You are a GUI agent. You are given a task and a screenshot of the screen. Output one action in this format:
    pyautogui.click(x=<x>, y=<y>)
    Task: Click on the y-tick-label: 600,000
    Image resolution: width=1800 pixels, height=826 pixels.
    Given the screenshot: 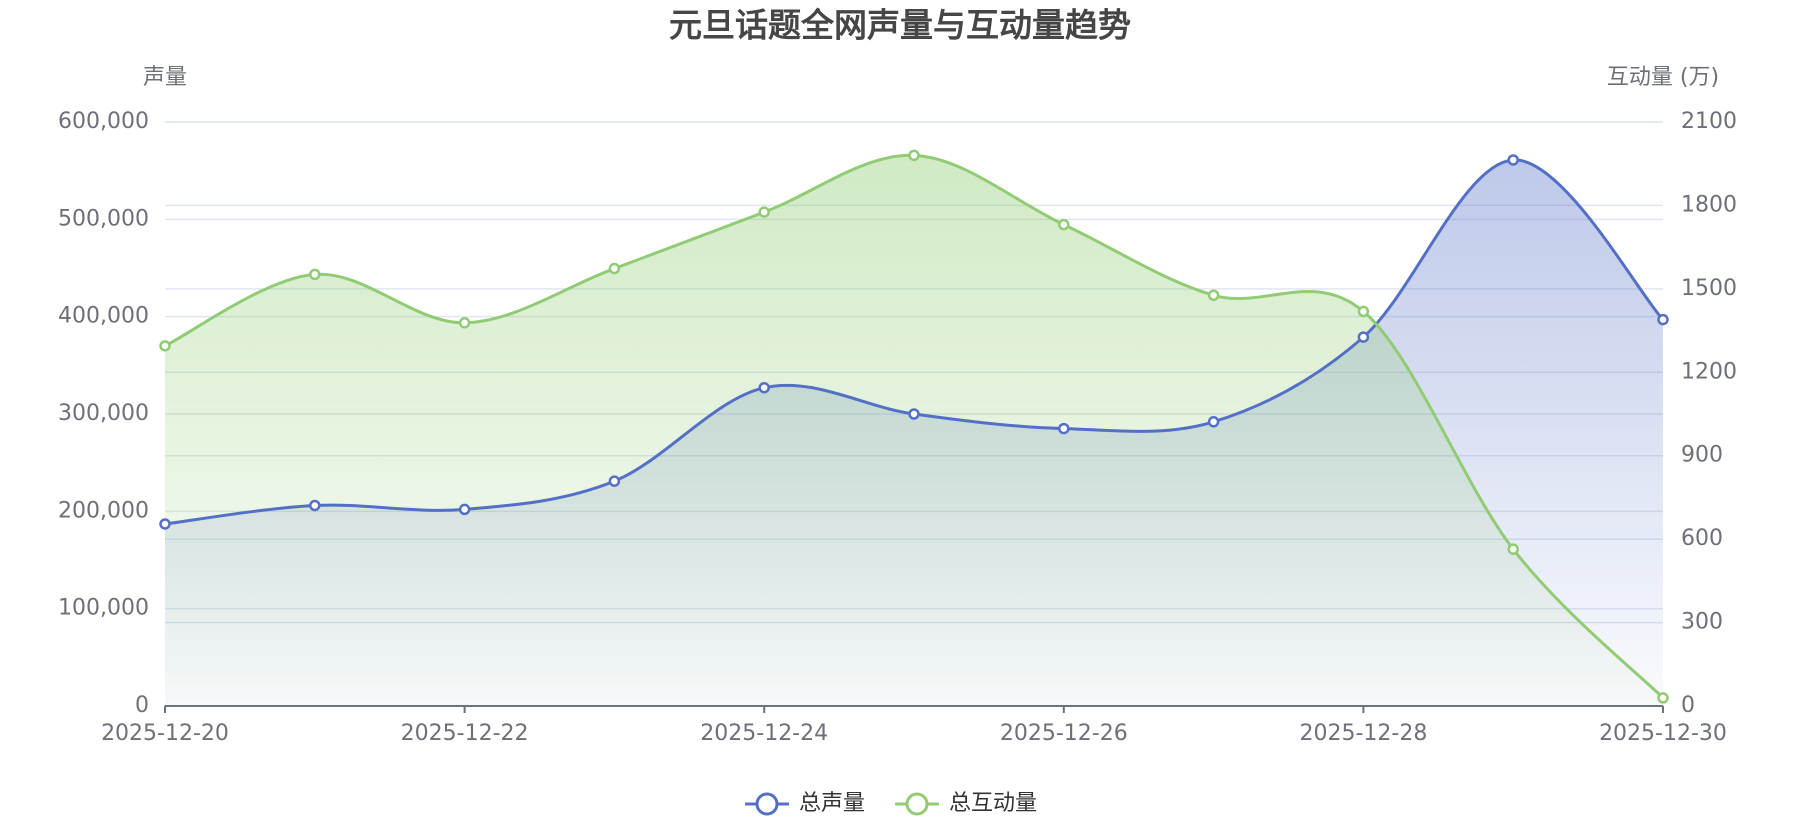 What is the action you would take?
    pyautogui.click(x=103, y=121)
    